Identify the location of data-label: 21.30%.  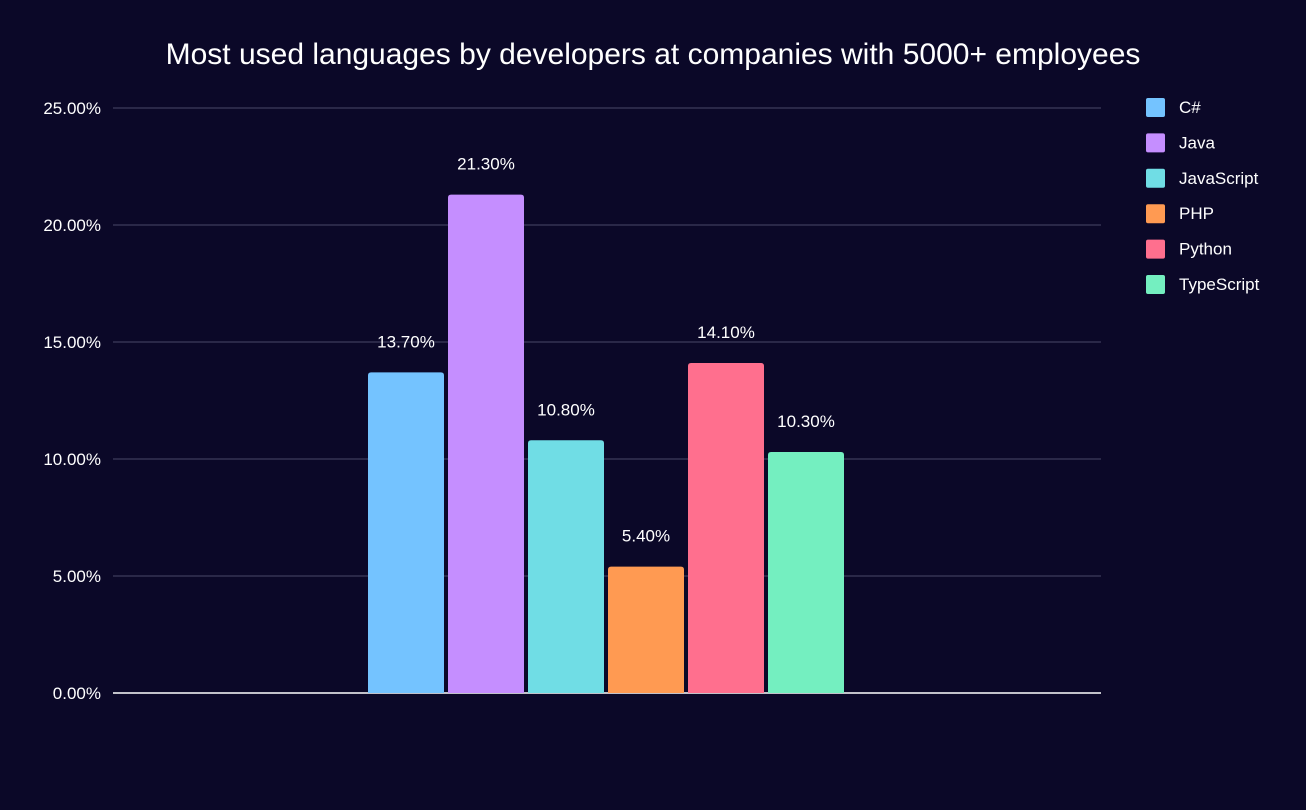
(486, 164).